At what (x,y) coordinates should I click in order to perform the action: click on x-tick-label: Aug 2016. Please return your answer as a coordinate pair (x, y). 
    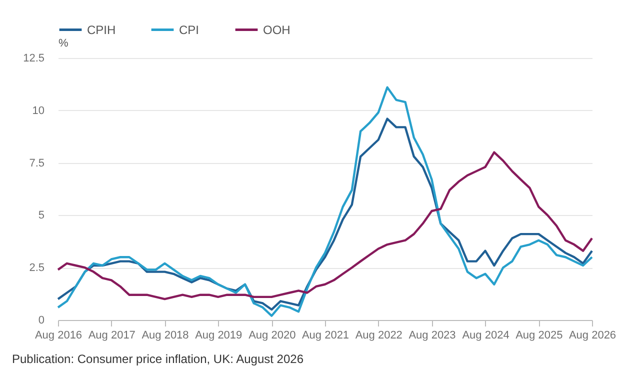
    Looking at the image, I should click on (58, 336).